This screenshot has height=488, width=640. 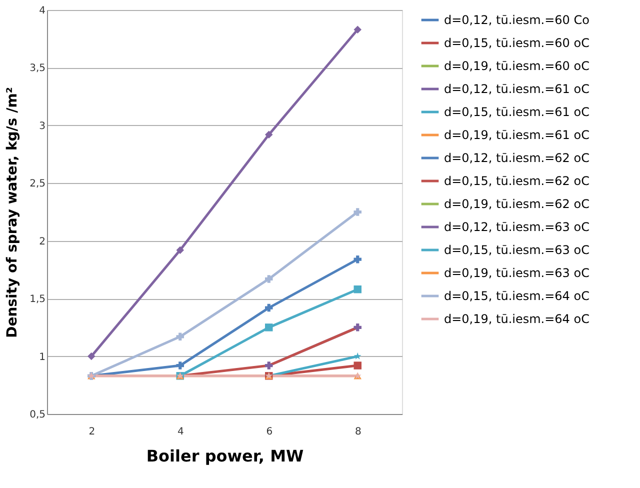 I want to click on legend-label: d=0,19, tū.iesm.=60 oC, so click(x=517, y=66).